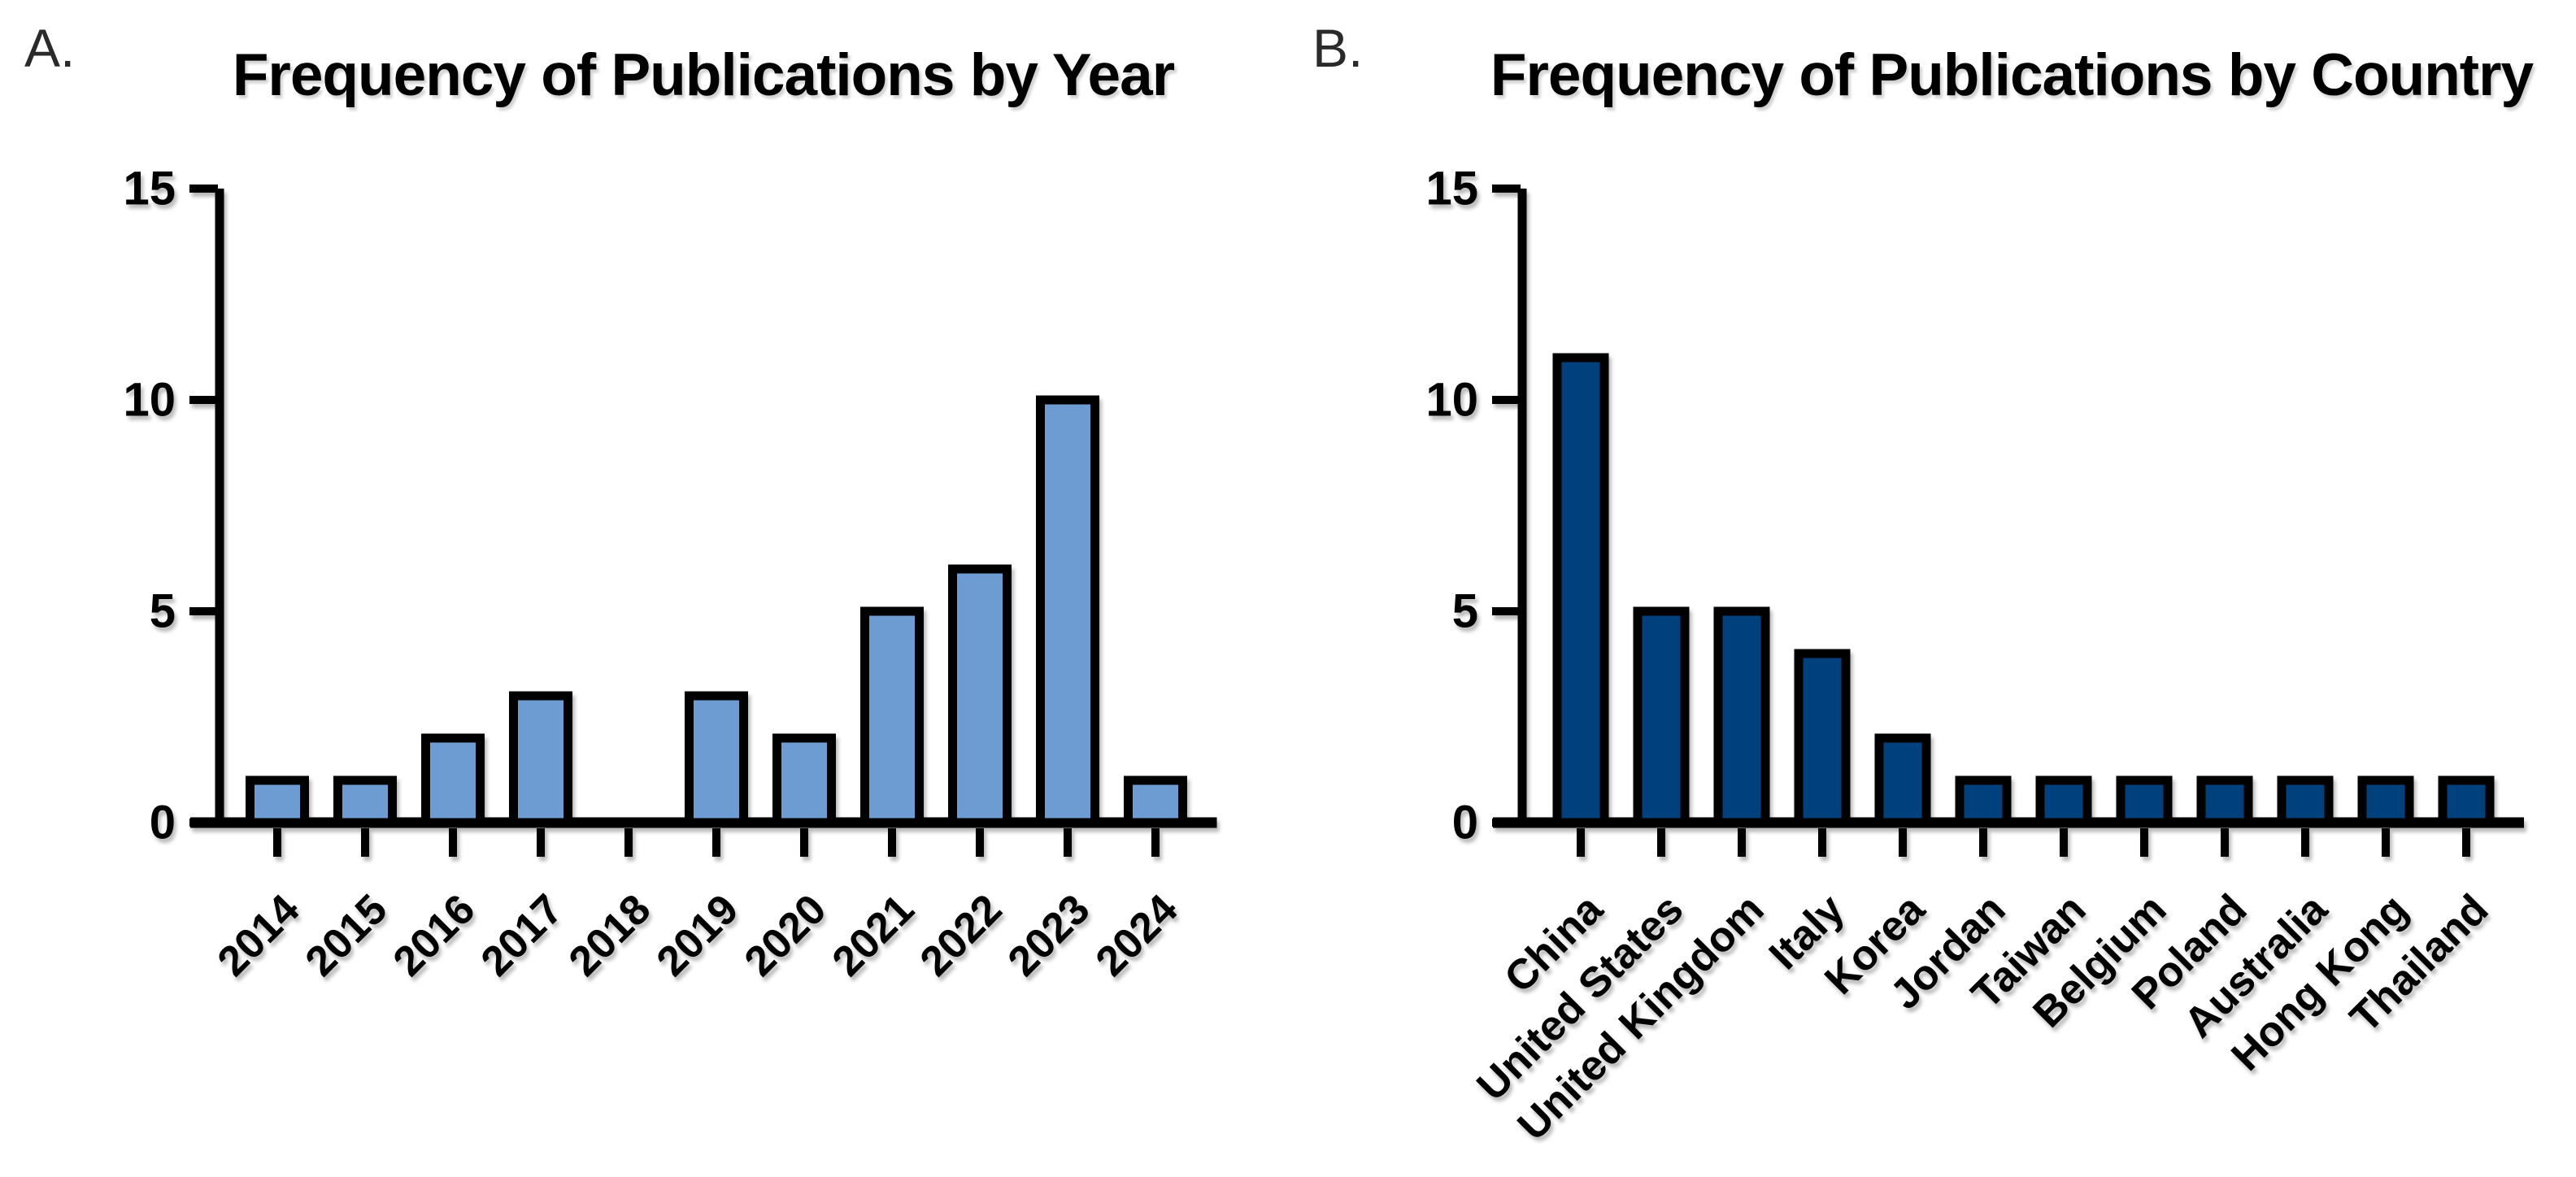  Describe the element at coordinates (610, 935) in the screenshot. I see `x-tick-label: 2018` at that location.